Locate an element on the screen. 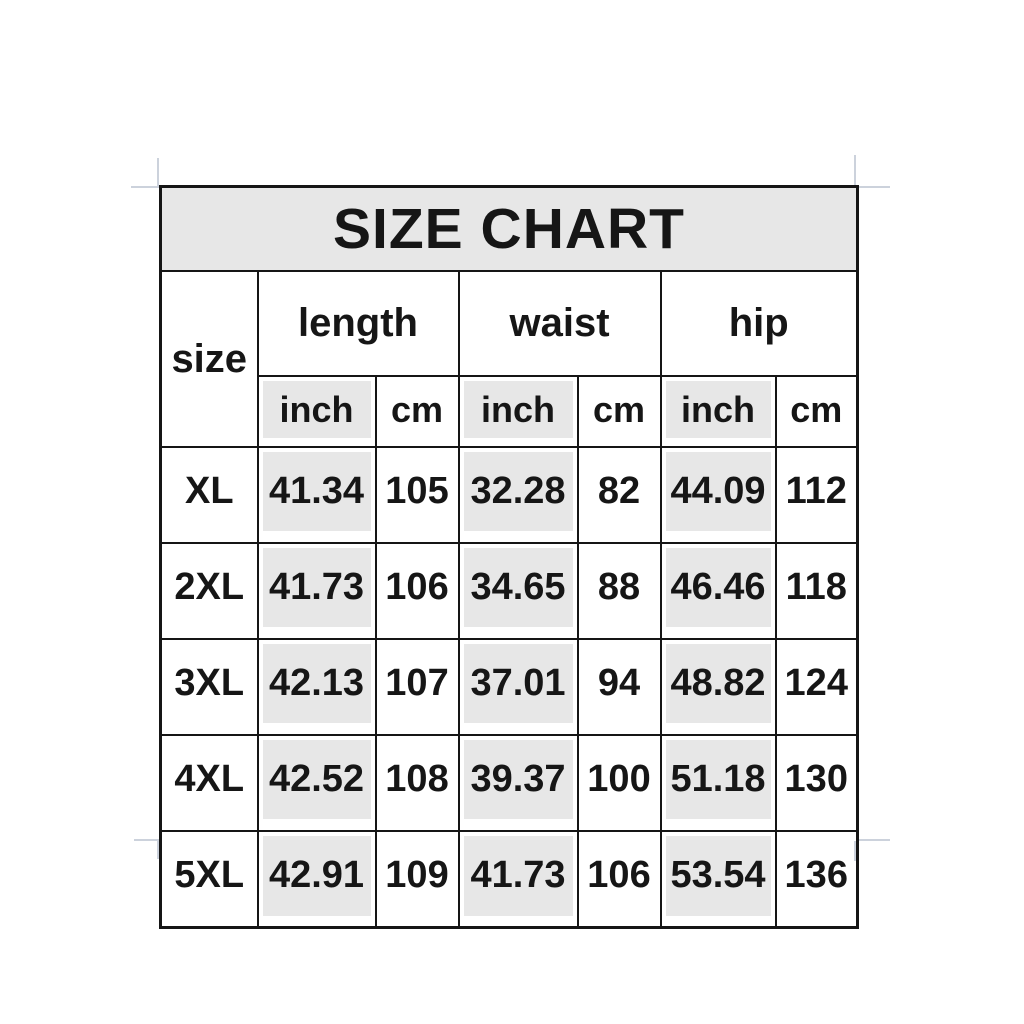  cell-hip-inch: 44.09 is located at coordinates (718, 495).